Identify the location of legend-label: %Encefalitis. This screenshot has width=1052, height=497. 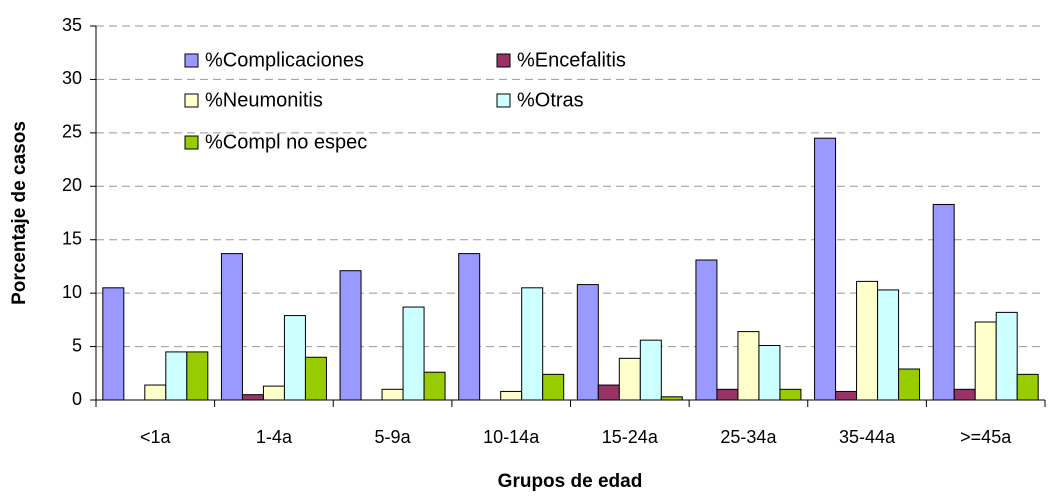
(571, 60).